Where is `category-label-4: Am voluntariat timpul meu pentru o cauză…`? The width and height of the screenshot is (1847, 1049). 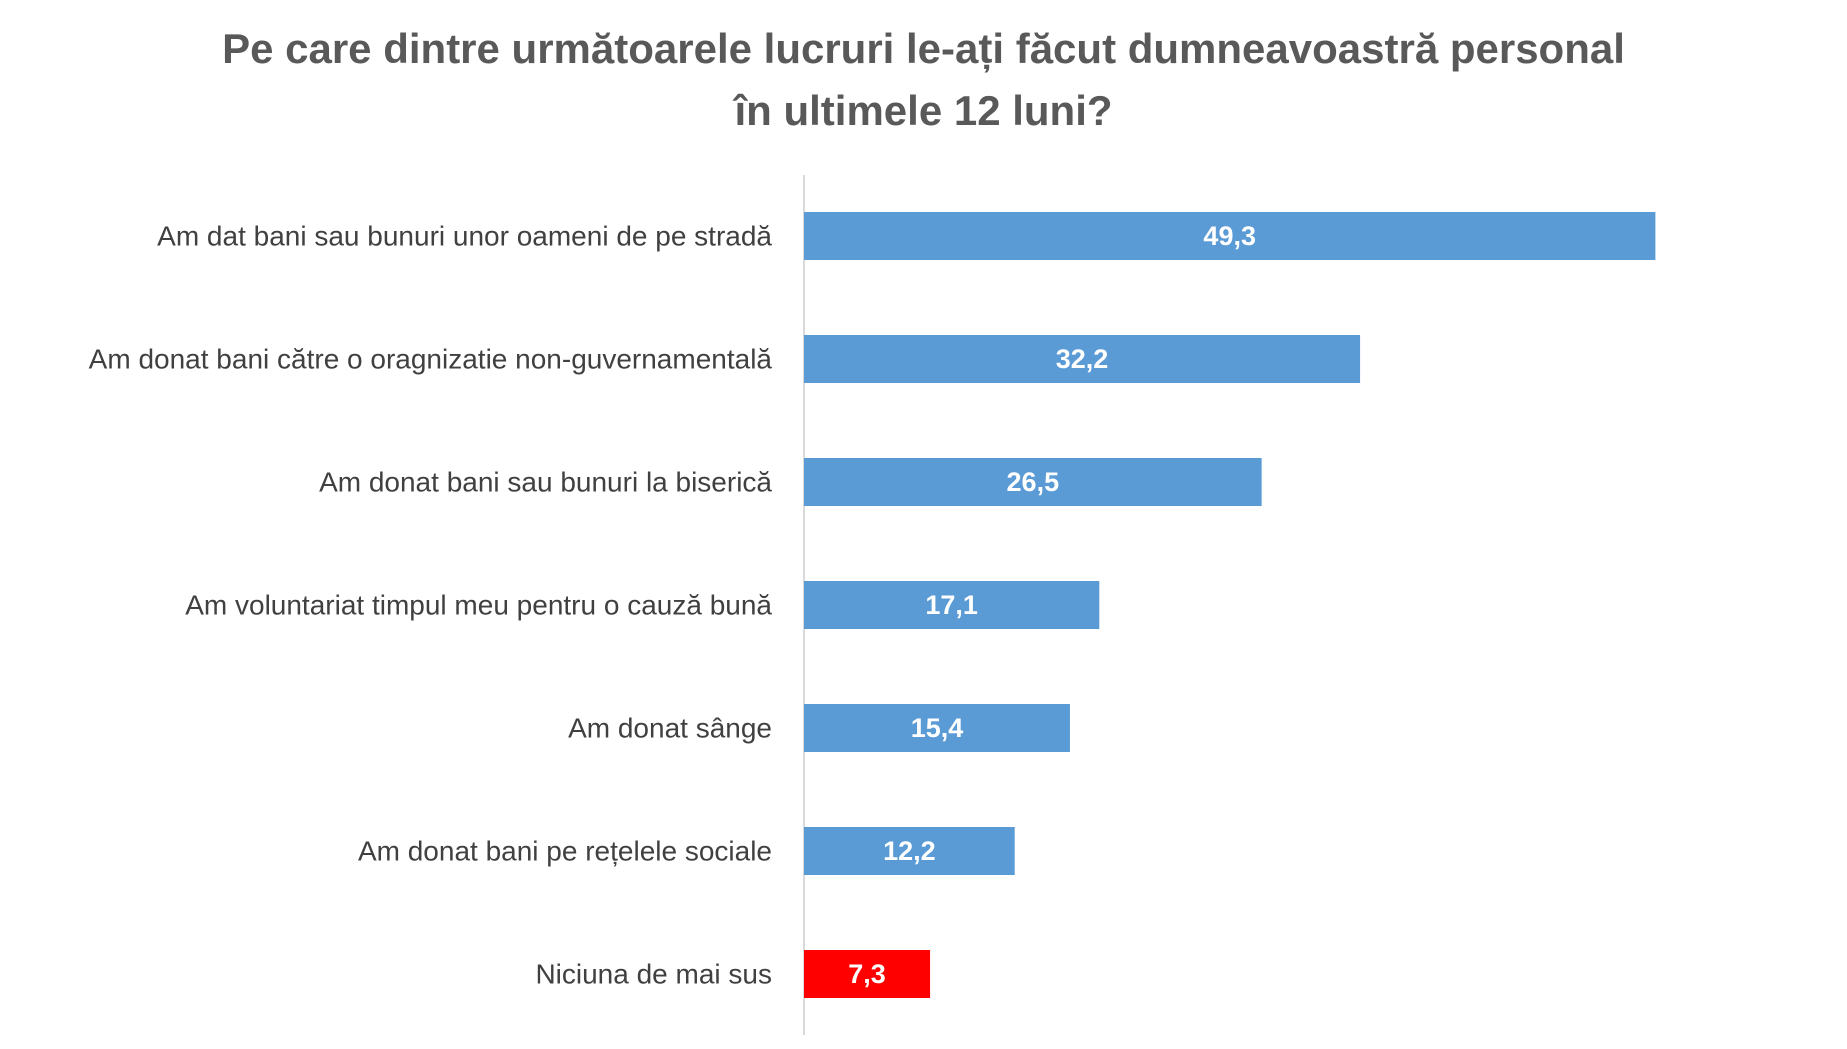 category-label-4: Am voluntariat timpul meu pentru o cauză… is located at coordinates (478, 605).